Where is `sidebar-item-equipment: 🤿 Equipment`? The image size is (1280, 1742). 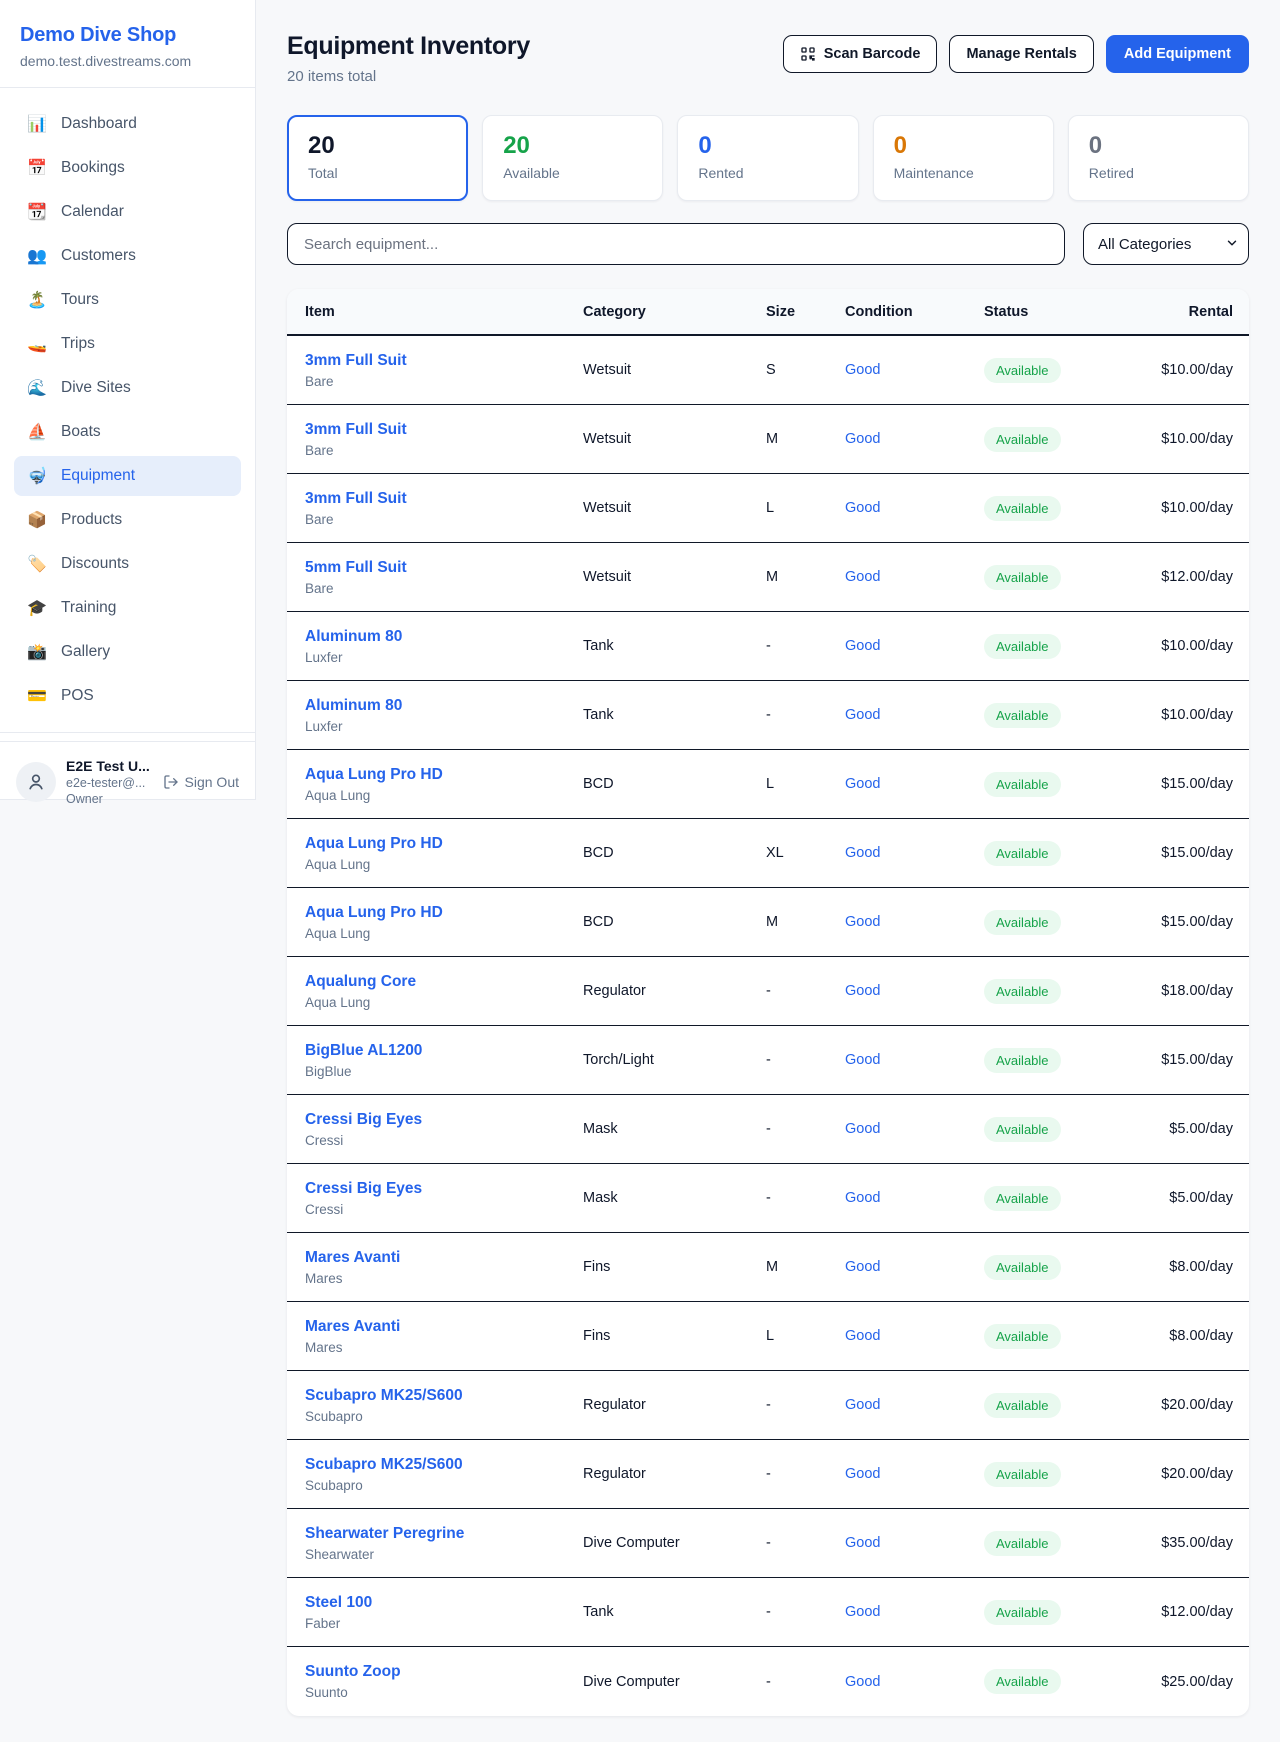 sidebar-item-equipment: 🤿 Equipment is located at coordinates (127, 476).